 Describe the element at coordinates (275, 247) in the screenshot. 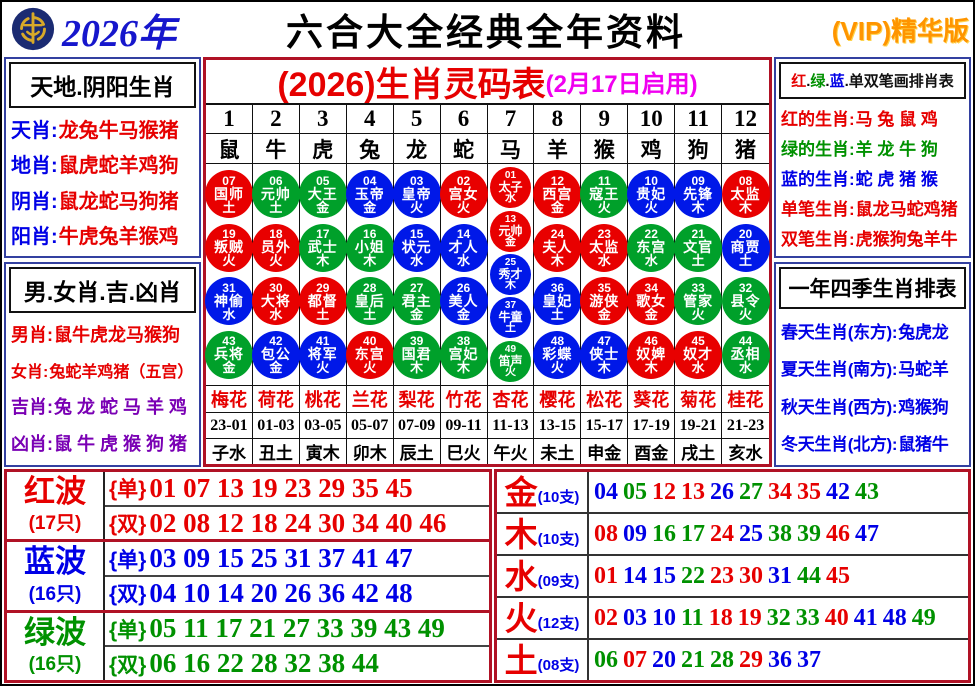

I see `ball-title: 员外` at that location.